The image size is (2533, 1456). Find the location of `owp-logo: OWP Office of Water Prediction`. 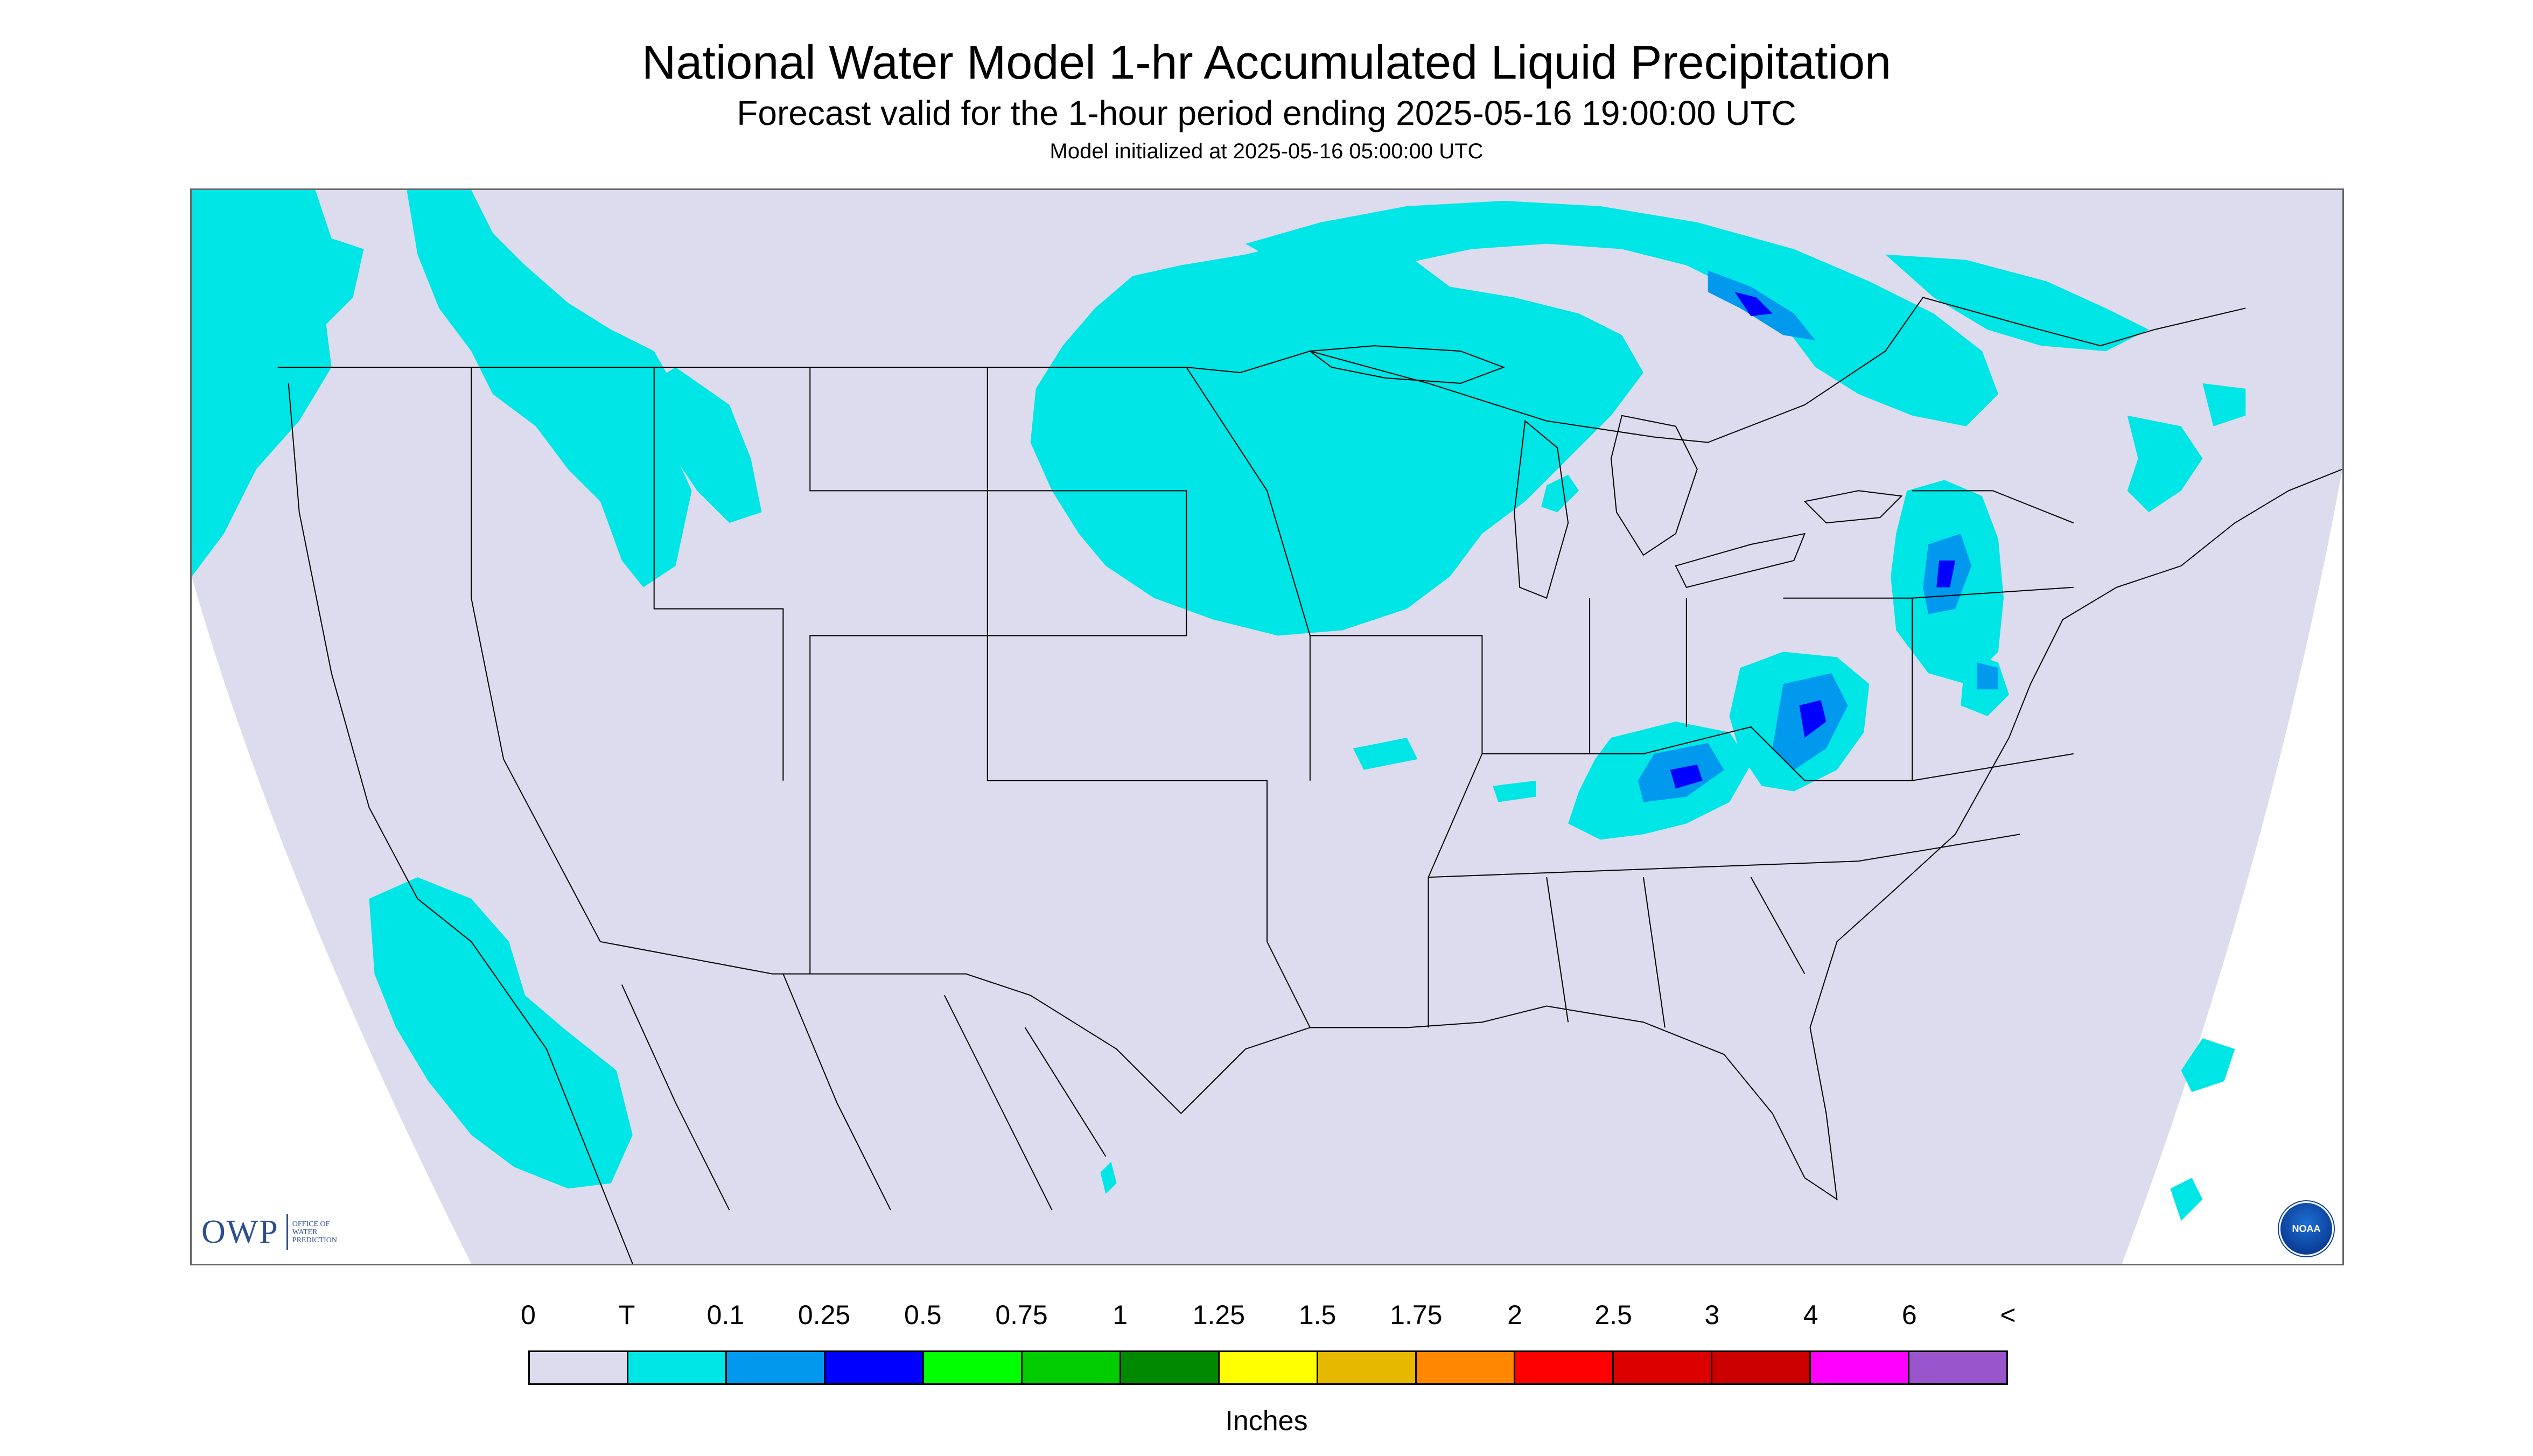

owp-logo: OWP Office of Water Prediction is located at coordinates (269, 1232).